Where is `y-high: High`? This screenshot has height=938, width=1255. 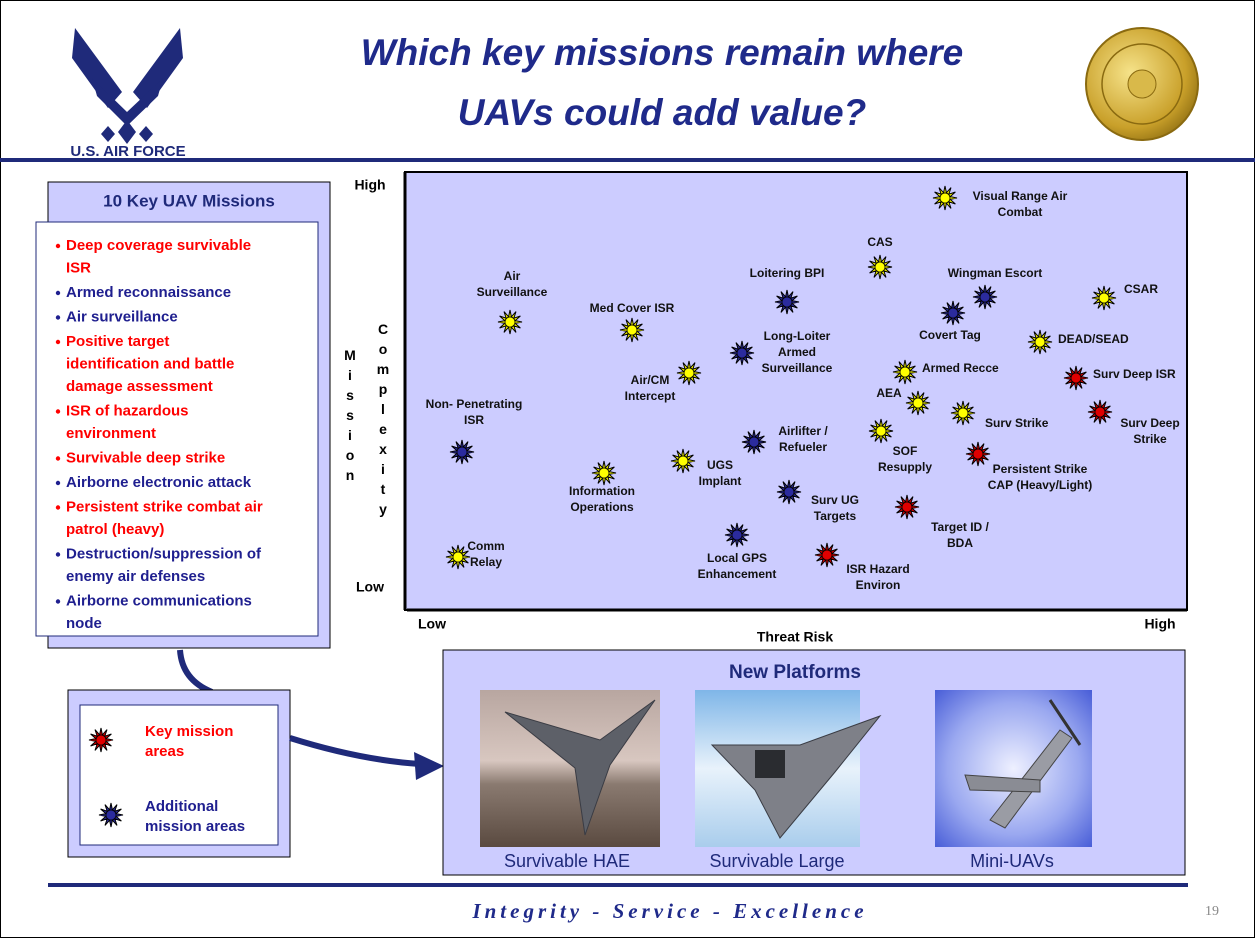
y-high: High is located at coordinates (369, 185).